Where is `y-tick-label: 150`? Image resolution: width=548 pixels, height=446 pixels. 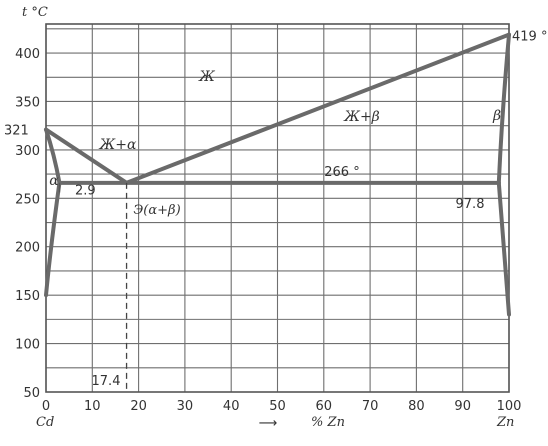
y-tick-label: 150 is located at coordinates (27, 296).